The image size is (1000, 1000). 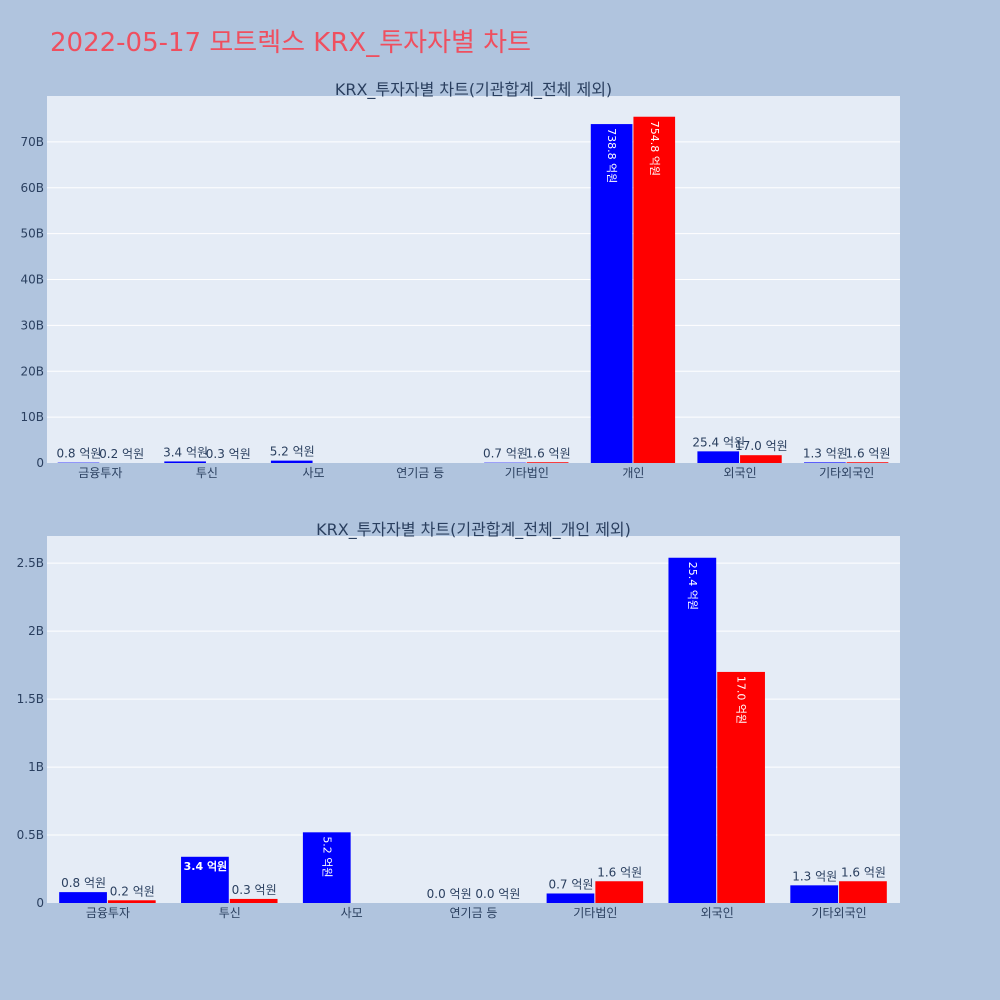 I want to click on y-tick-label: 0.5B, so click(x=30, y=835).